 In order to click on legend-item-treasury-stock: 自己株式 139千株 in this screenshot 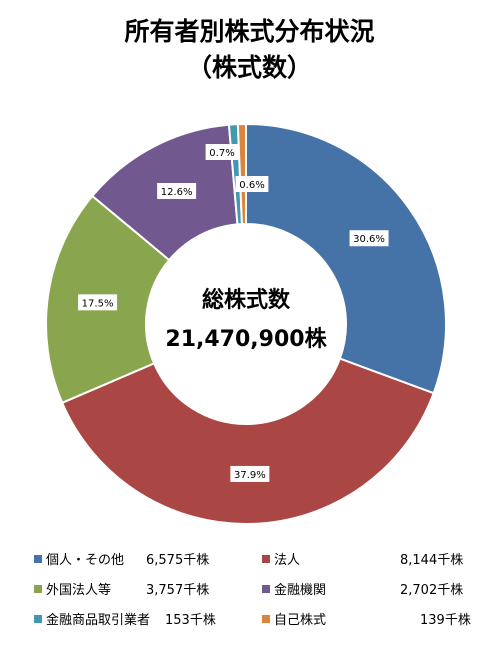, I will do `click(367, 621)`.